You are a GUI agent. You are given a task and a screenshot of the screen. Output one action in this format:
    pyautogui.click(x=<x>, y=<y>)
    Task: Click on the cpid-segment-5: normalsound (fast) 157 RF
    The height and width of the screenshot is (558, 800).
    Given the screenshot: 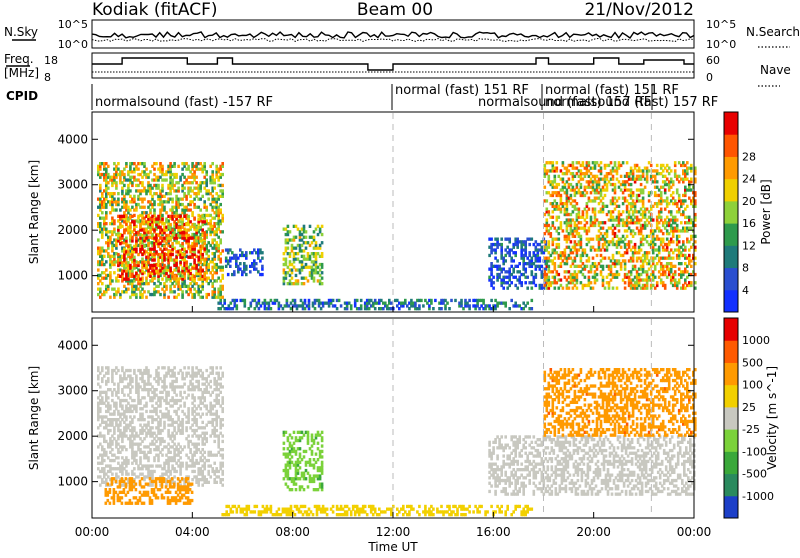 What is the action you would take?
    pyautogui.click(x=631, y=102)
    